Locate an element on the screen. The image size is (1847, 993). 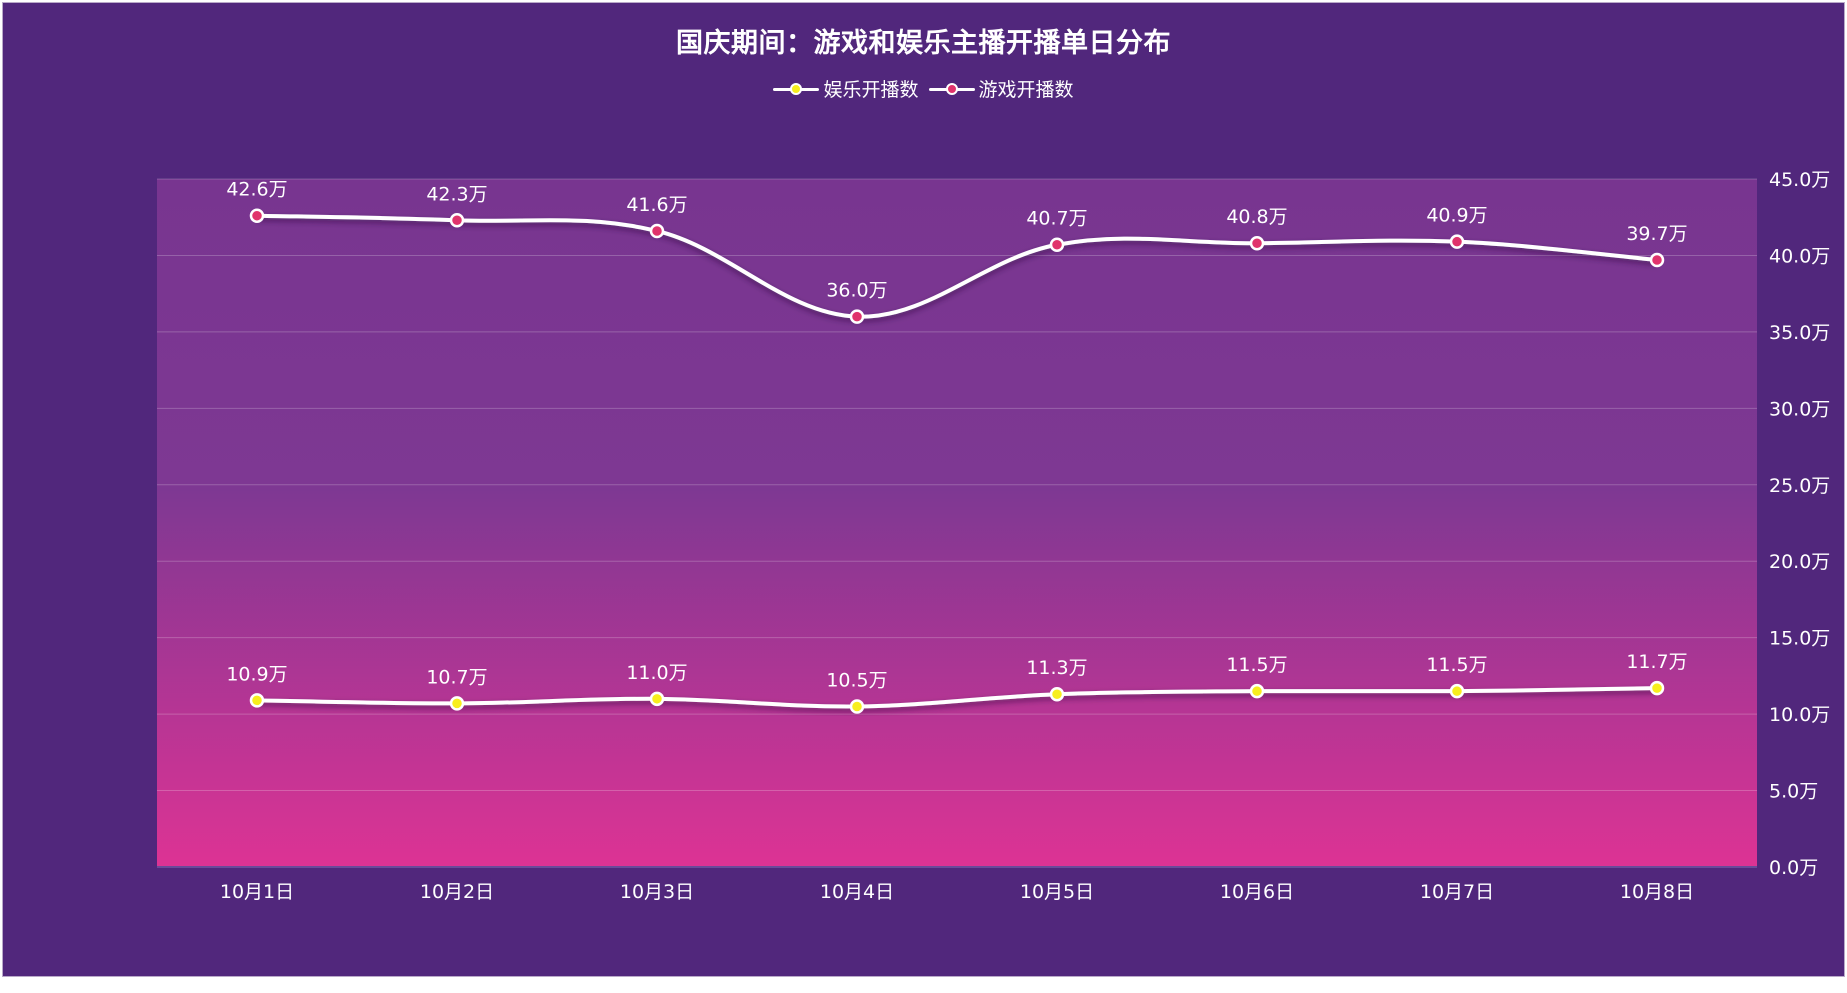
y-tick-label: 0.0万 is located at coordinates (1793, 868).